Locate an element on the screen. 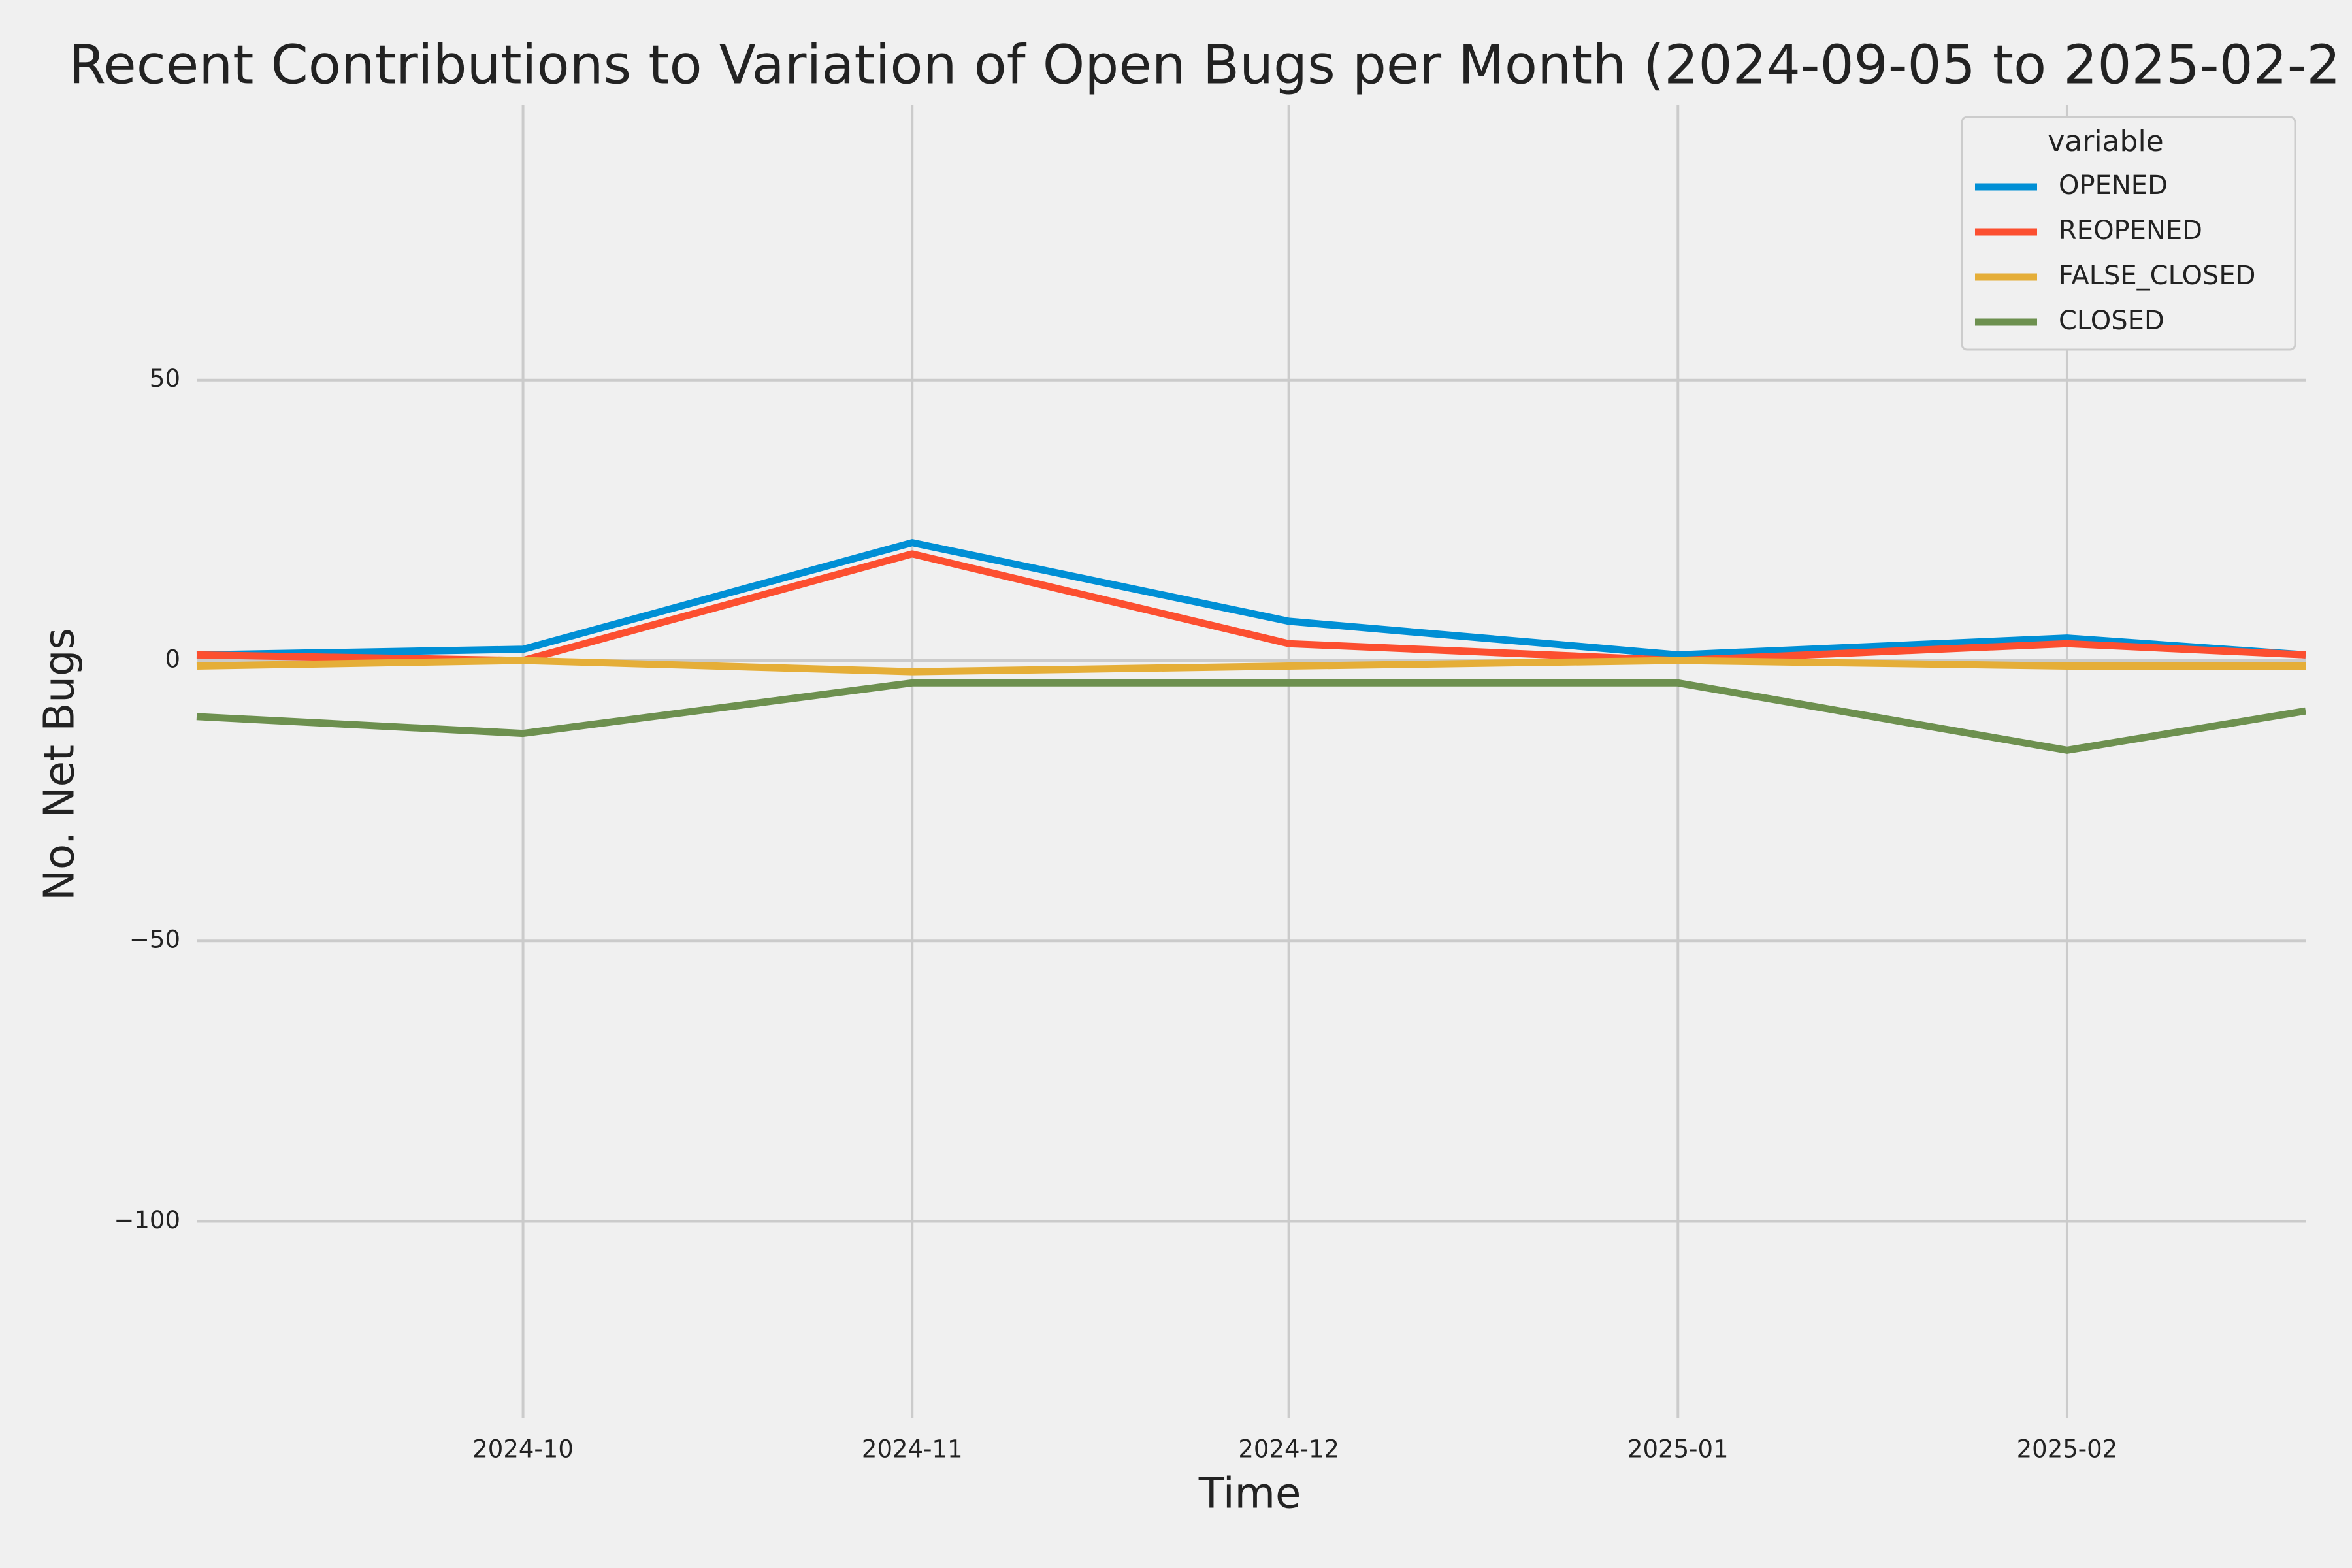 Image resolution: width=2352 pixels, height=1568 pixels. y-tick-label: −100 is located at coordinates (147, 1220).